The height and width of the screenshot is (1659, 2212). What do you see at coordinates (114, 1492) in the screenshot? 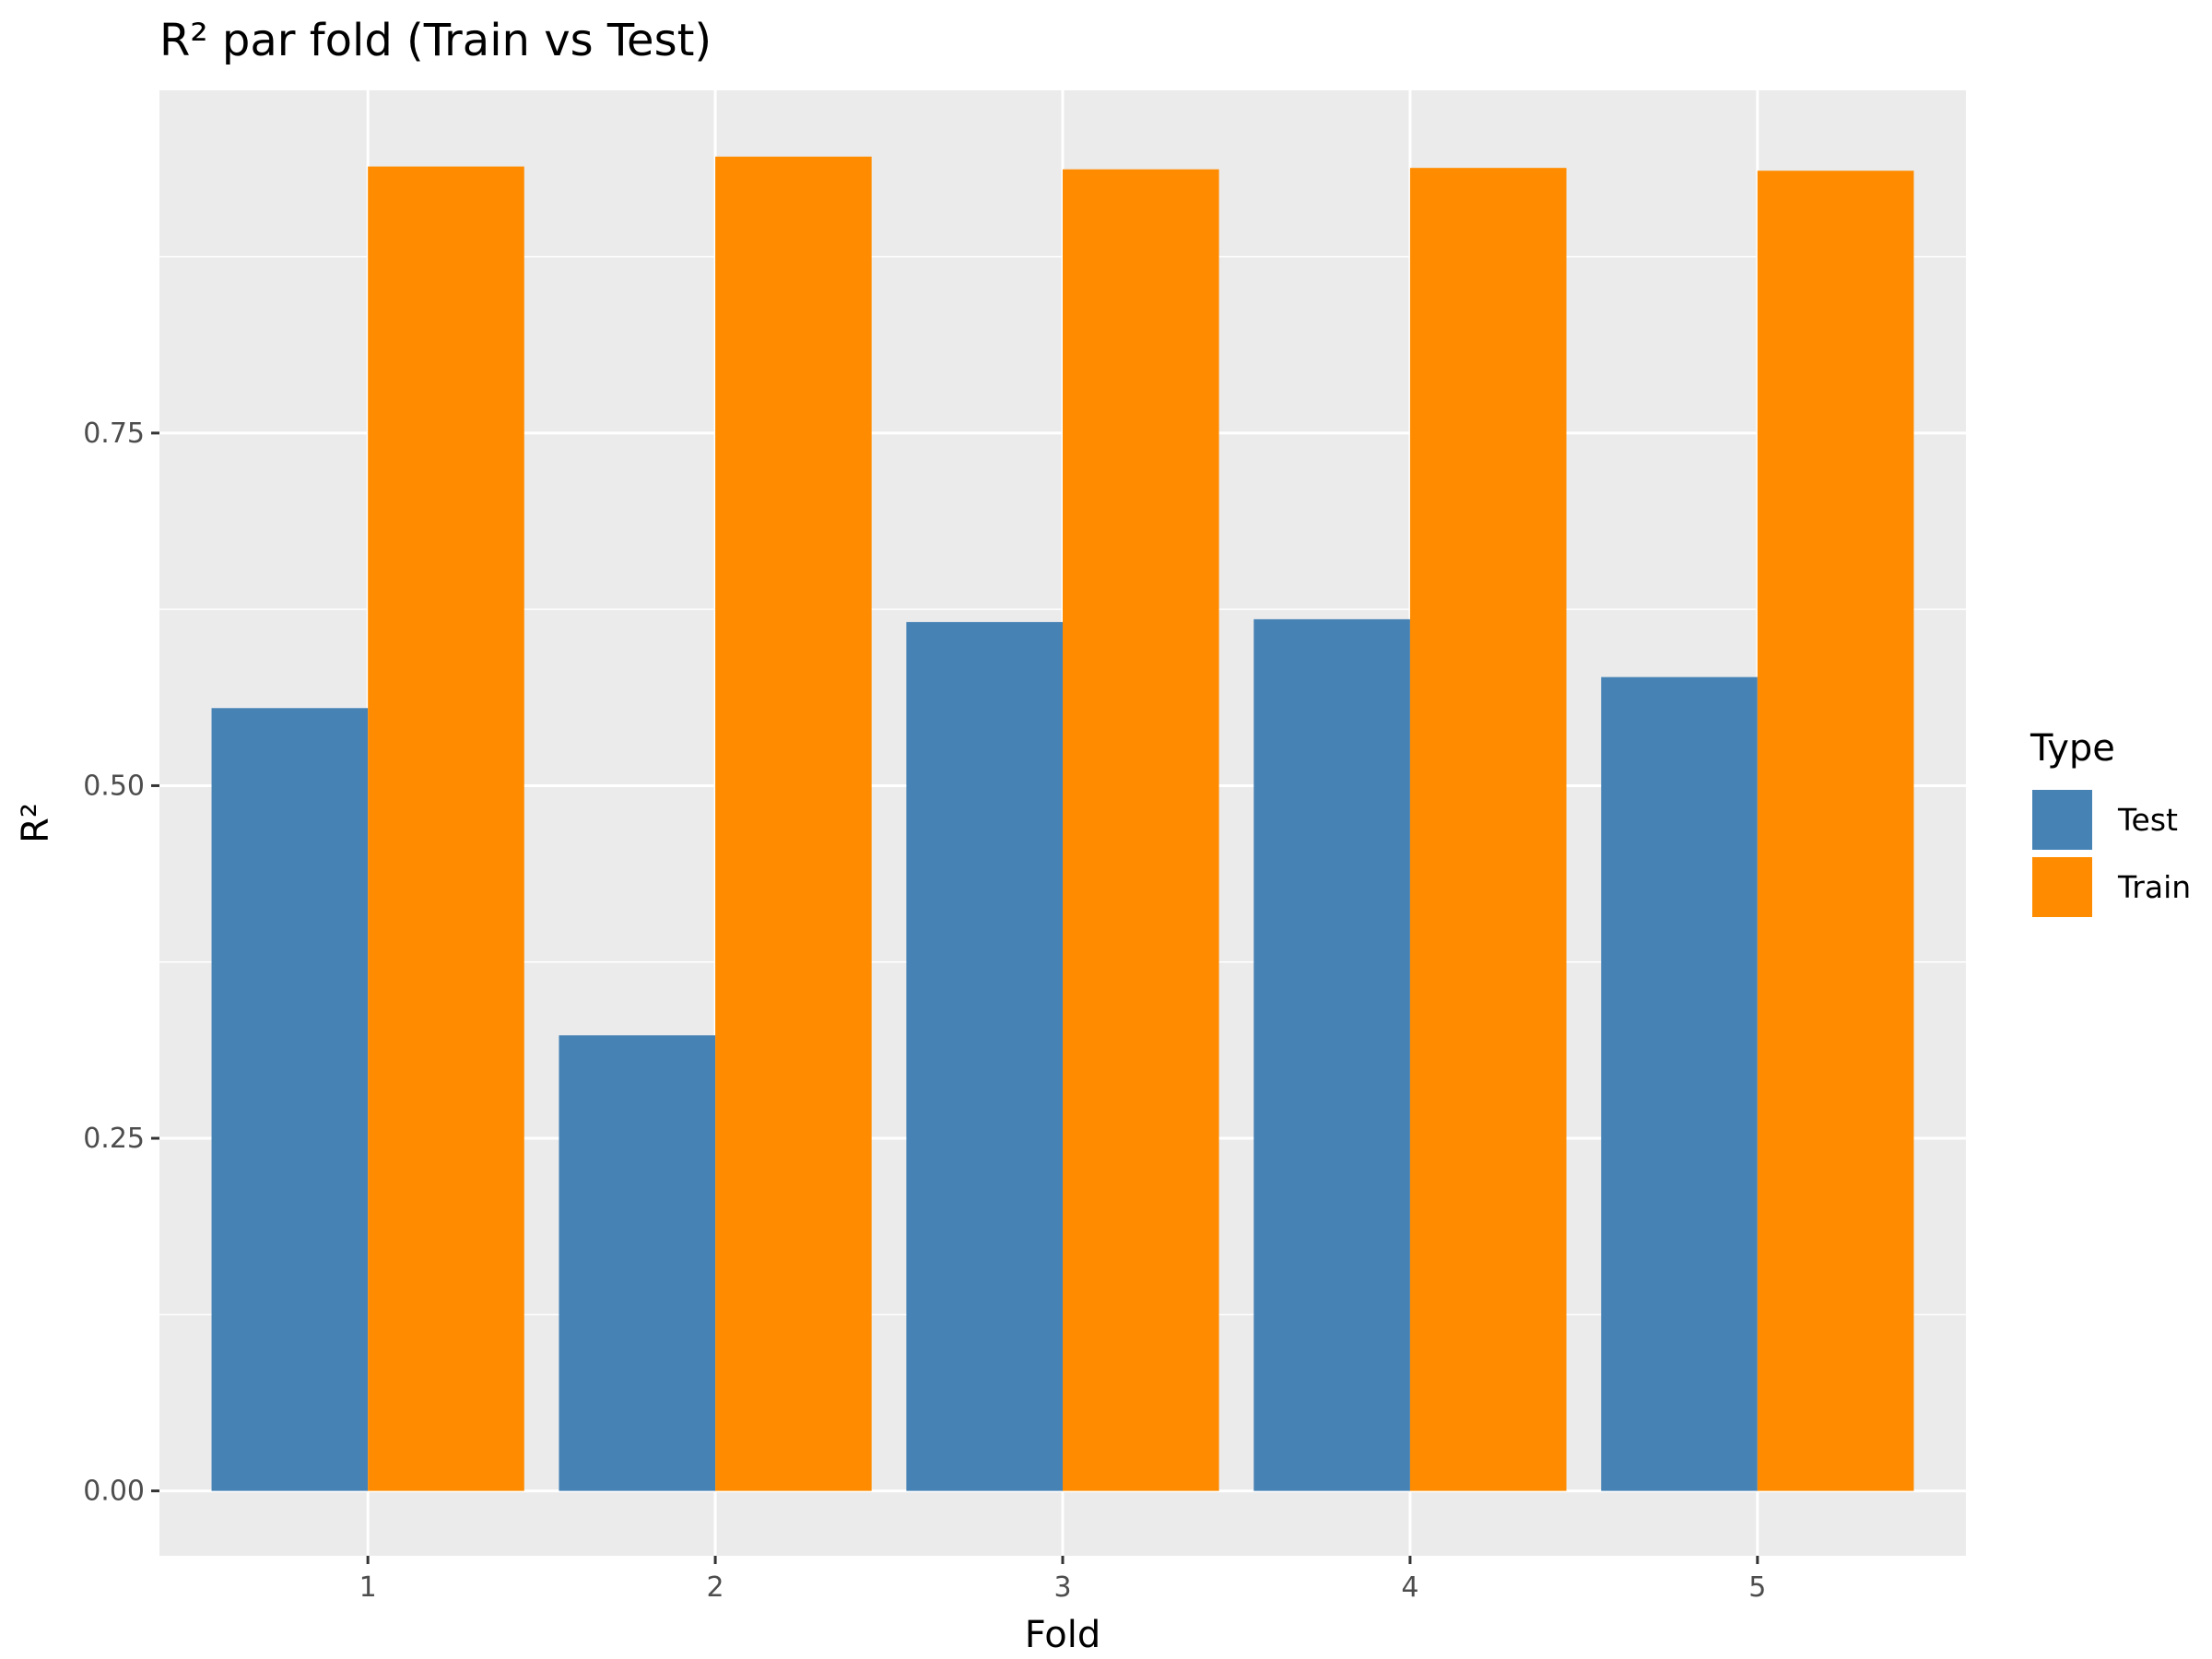
I see `y-tick-label: 0.00` at bounding box center [114, 1492].